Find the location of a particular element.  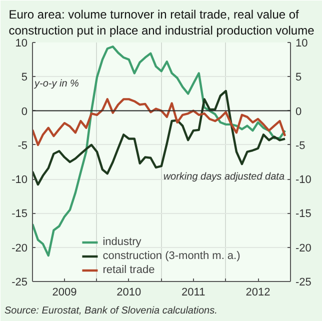

y2-tick-label: -10 is located at coordinates (304, 180).